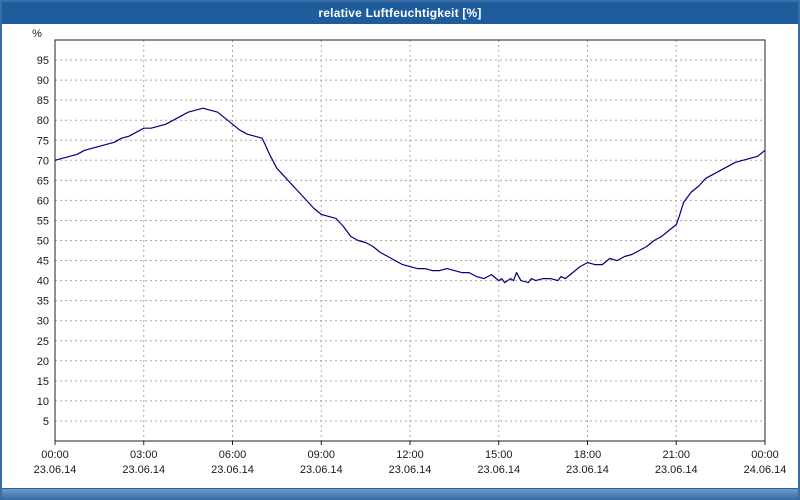 The image size is (800, 500). I want to click on y-tick-label: 70, so click(43, 161).